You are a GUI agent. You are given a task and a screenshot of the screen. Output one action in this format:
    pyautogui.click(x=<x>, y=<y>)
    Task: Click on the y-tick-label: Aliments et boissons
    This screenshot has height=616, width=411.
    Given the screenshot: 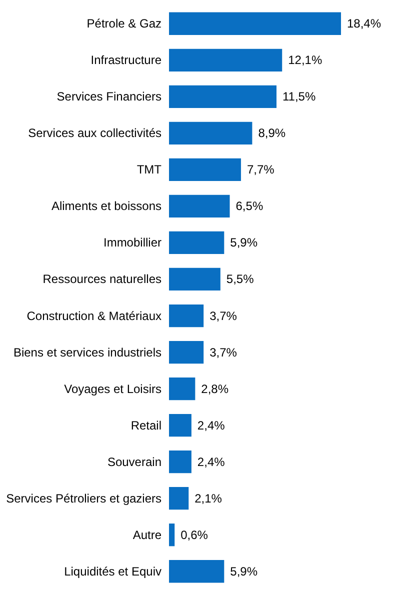 What is the action you would take?
    pyautogui.click(x=106, y=206)
    